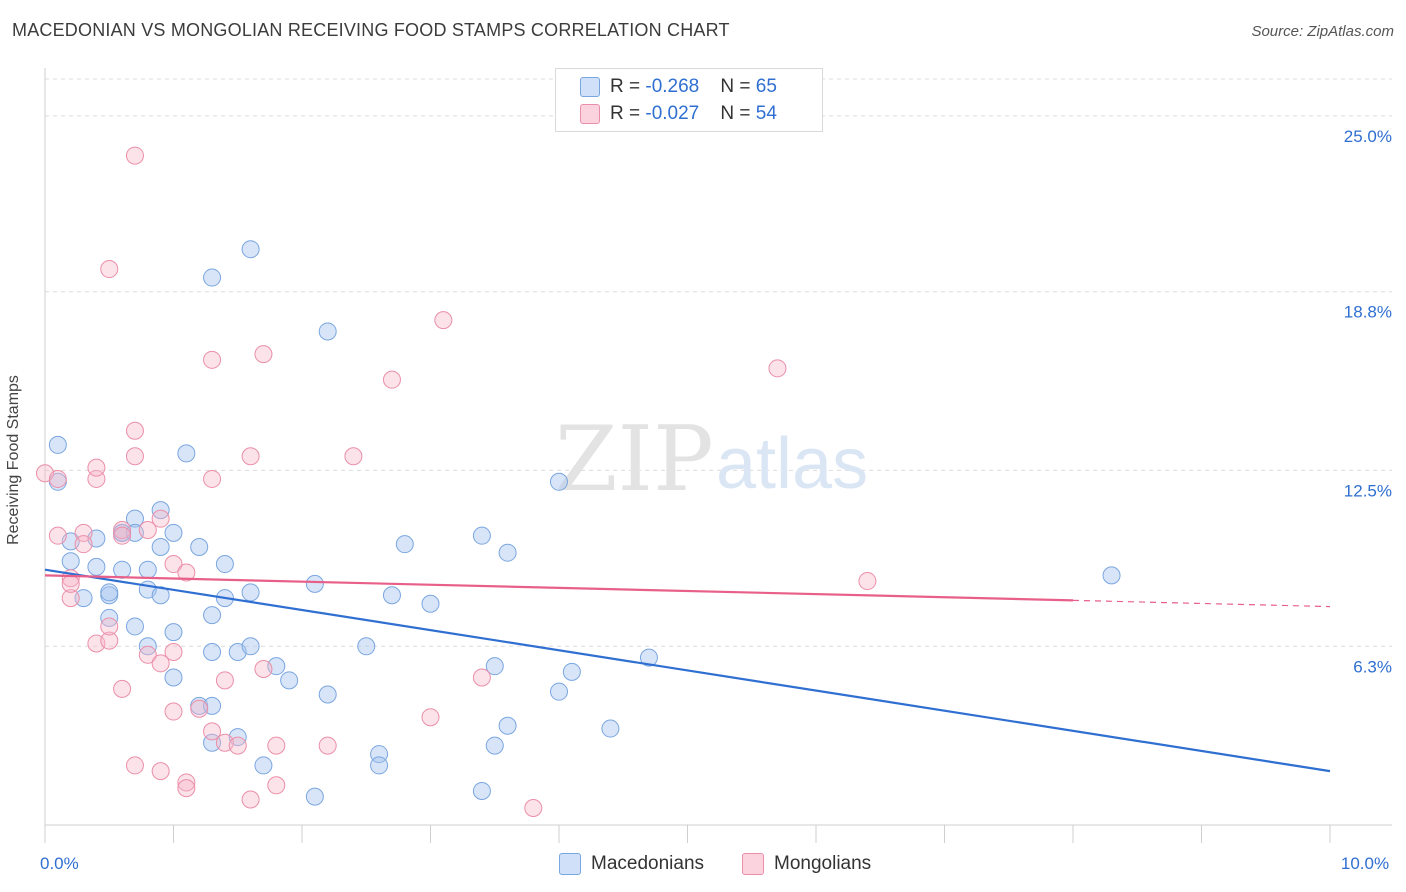 This screenshot has width=1406, height=892. What do you see at coordinates (590, 114) in the screenshot?
I see `legend-swatch-mongolians` at bounding box center [590, 114].